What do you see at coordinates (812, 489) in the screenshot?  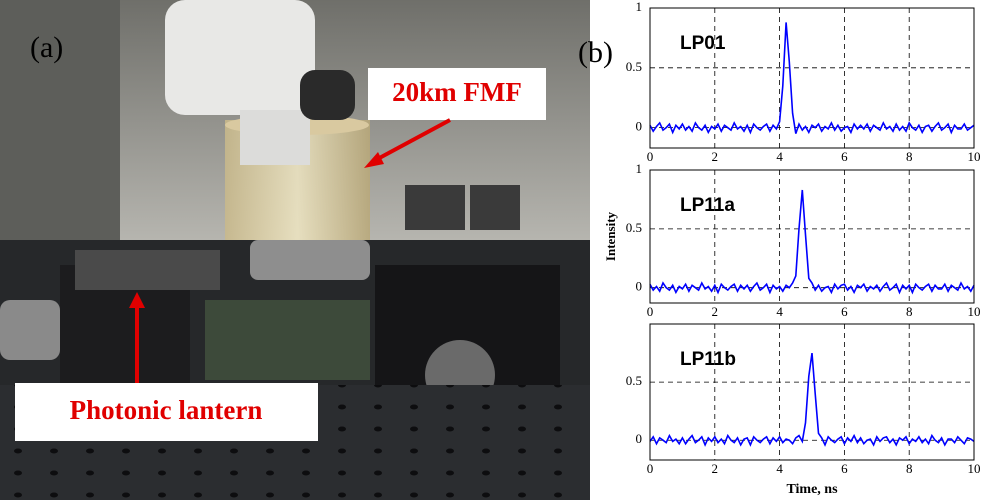 I see `x-axis-label: Time, ns` at bounding box center [812, 489].